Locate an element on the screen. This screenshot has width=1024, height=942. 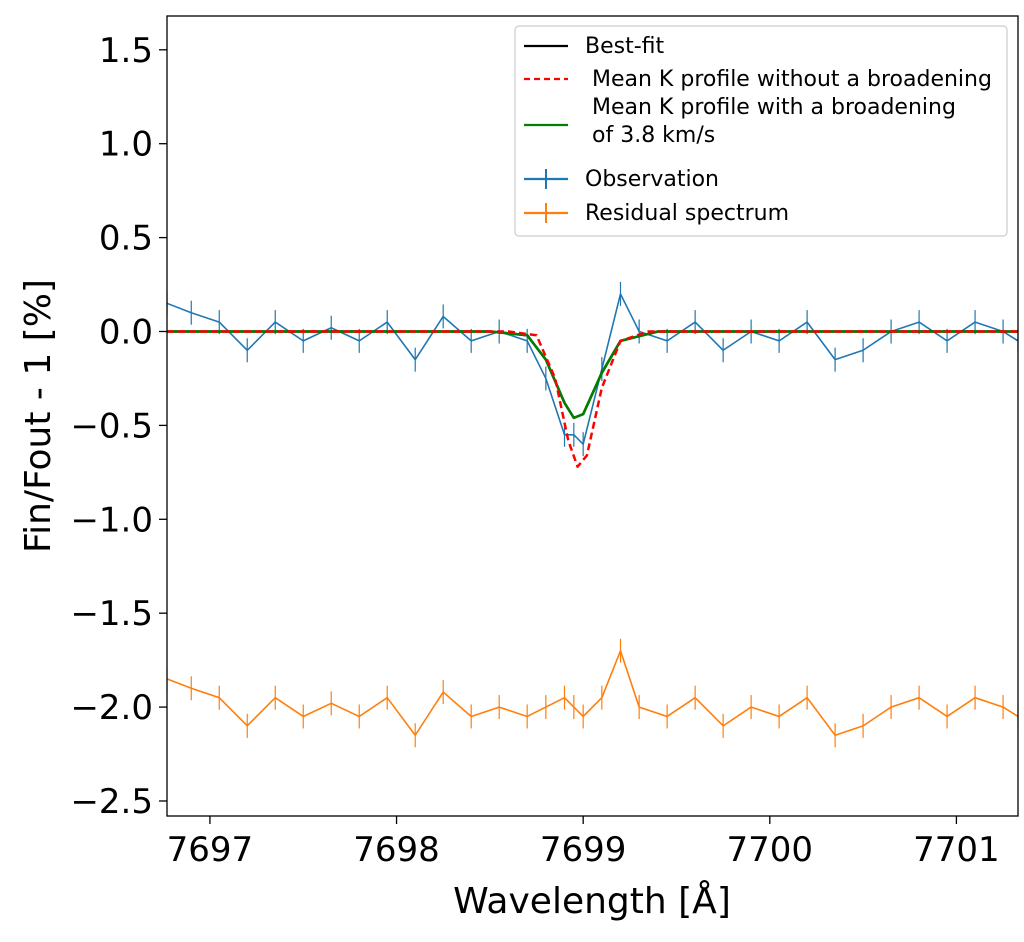
y-axis-label: Fin/Fout - 1 [%] is located at coordinates (38, 416).